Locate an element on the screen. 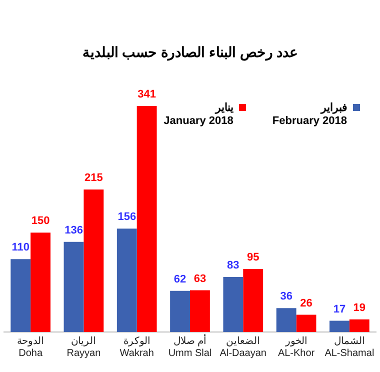  data-label: 341 is located at coordinates (147, 94).